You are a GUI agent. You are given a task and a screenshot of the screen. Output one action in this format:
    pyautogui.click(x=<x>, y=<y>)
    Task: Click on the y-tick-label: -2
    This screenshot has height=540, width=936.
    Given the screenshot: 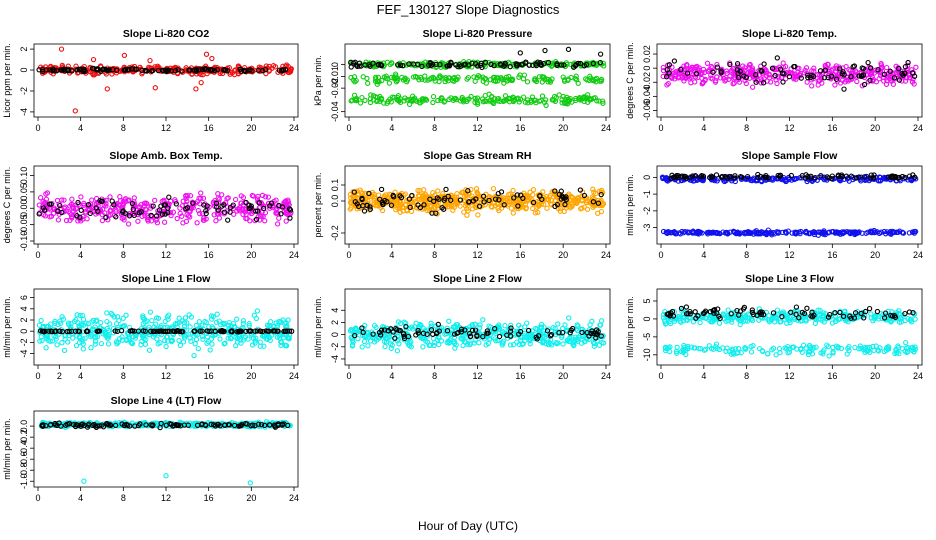 What is the action you would take?
    pyautogui.click(x=24, y=91)
    